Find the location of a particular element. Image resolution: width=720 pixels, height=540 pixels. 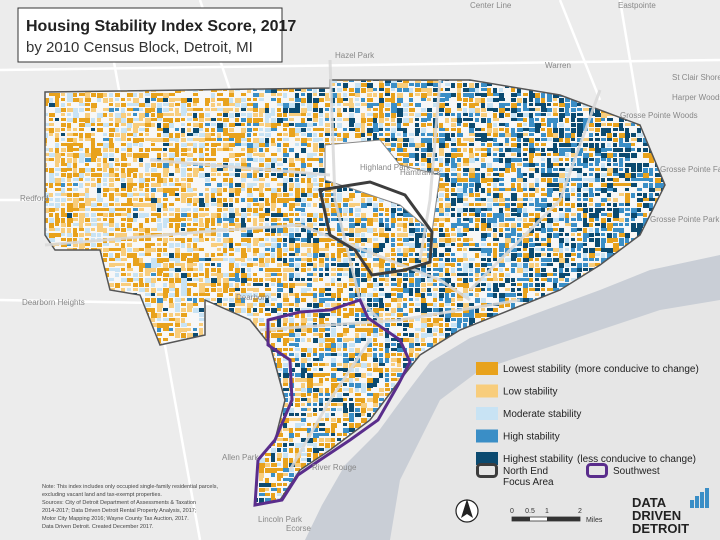

southwest-outline is located at coordinates (332, 402).